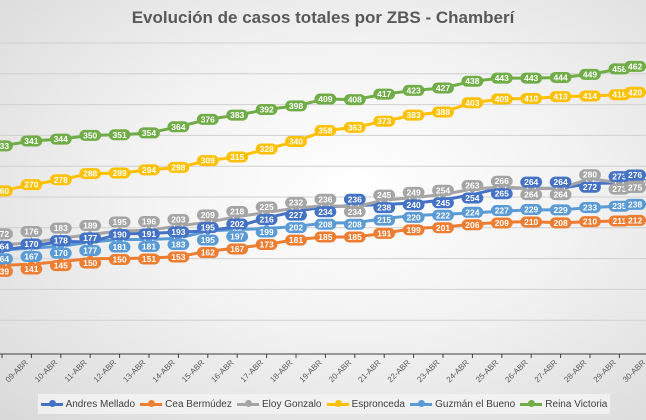  Describe the element at coordinates (237, 249) in the screenshot. I see `data-label: 167` at that location.